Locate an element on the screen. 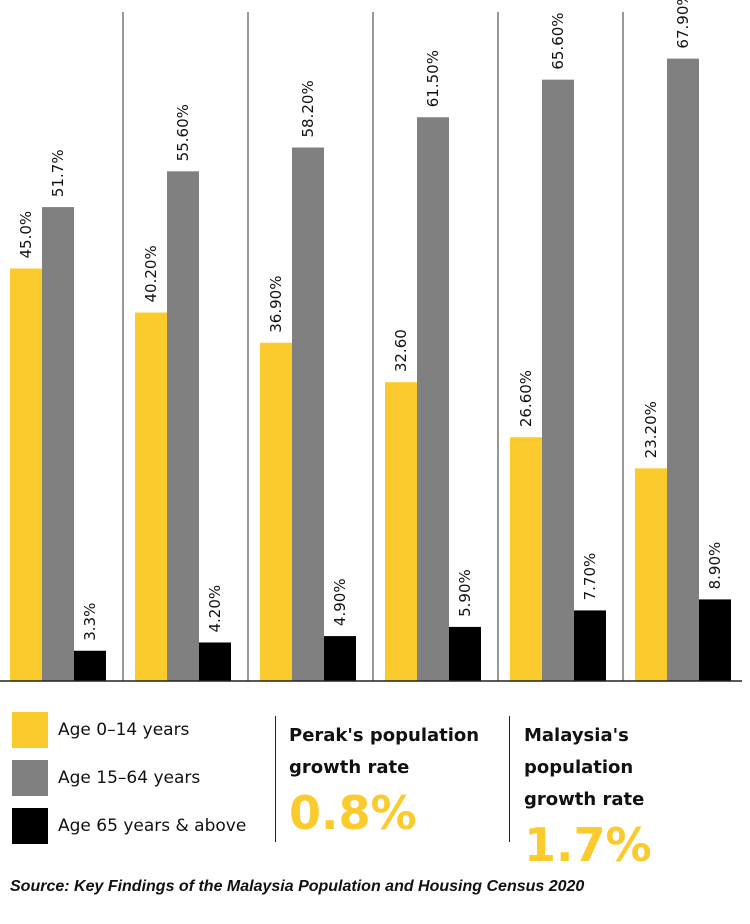  perak-growth-label-line2: growth rate is located at coordinates (349, 767).